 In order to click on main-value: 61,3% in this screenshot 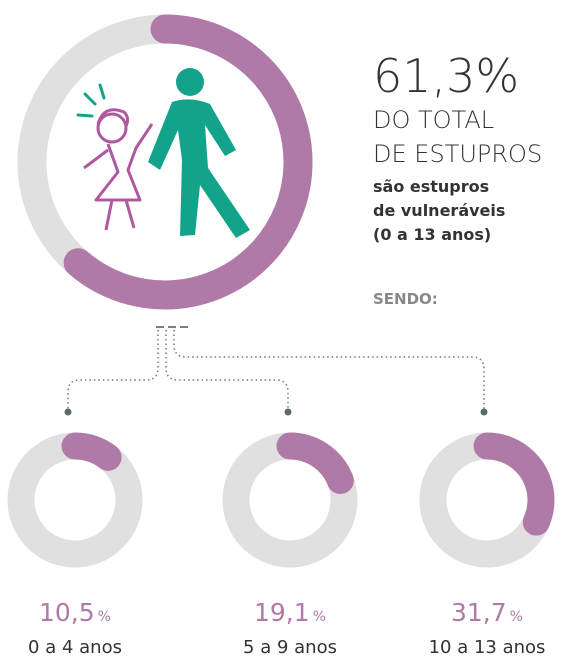, I will do `click(446, 76)`.